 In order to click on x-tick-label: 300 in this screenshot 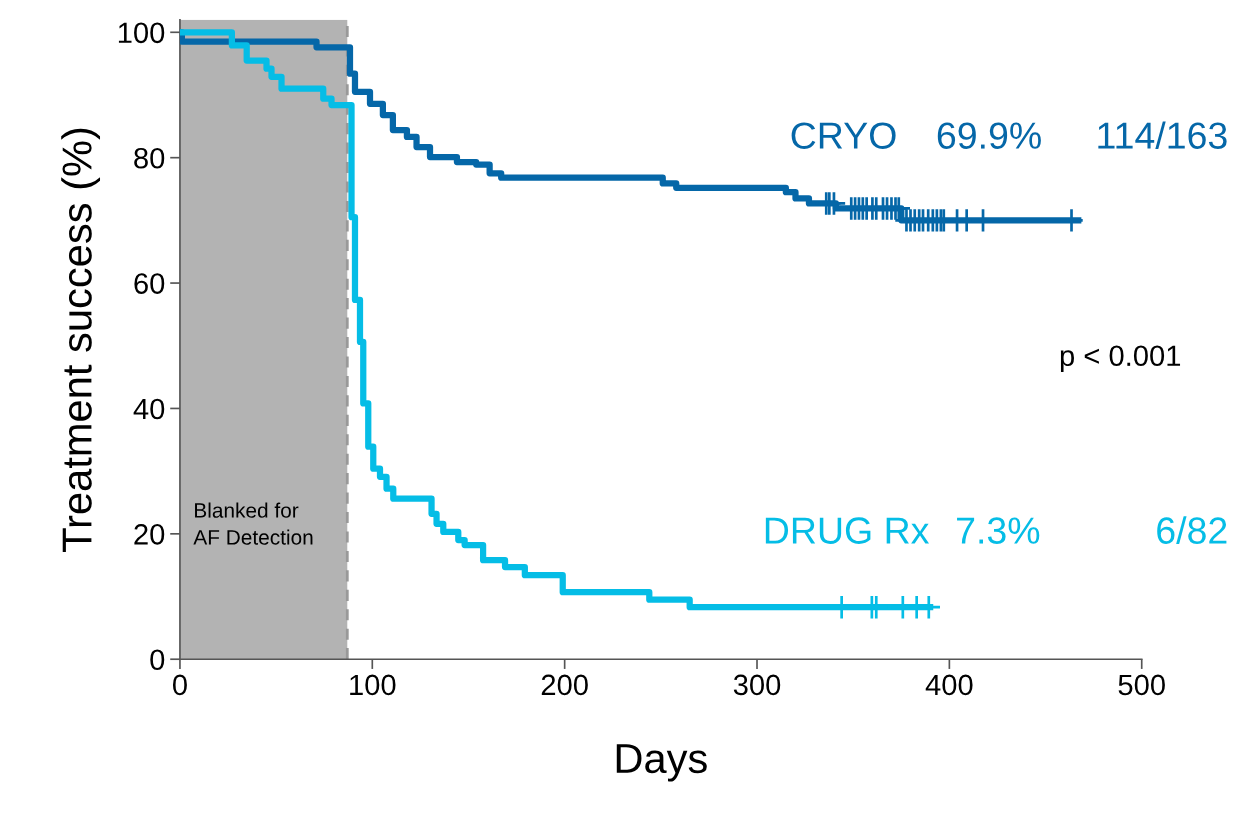, I will do `click(757, 685)`.